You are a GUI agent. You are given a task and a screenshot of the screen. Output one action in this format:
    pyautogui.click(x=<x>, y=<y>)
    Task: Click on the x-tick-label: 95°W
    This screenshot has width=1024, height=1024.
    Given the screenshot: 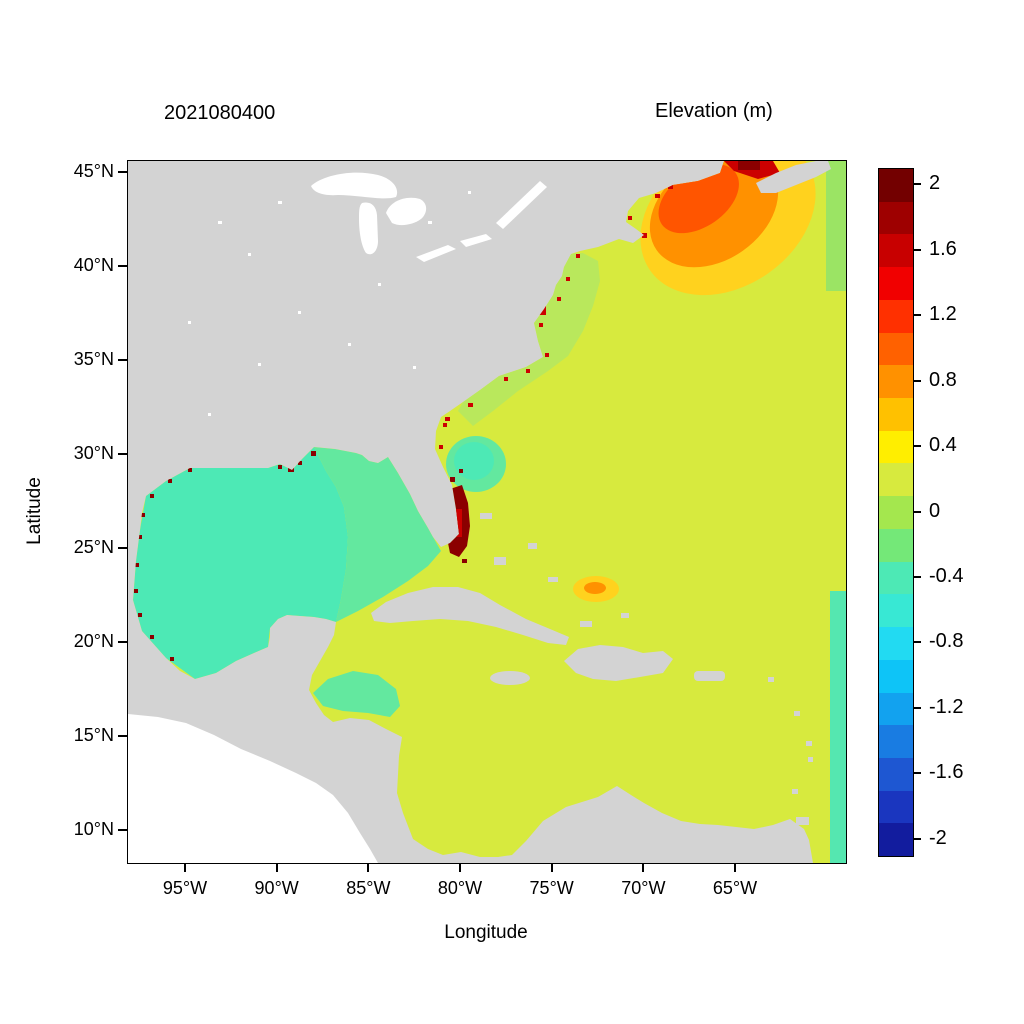 What is the action you would take?
    pyautogui.click(x=185, y=888)
    